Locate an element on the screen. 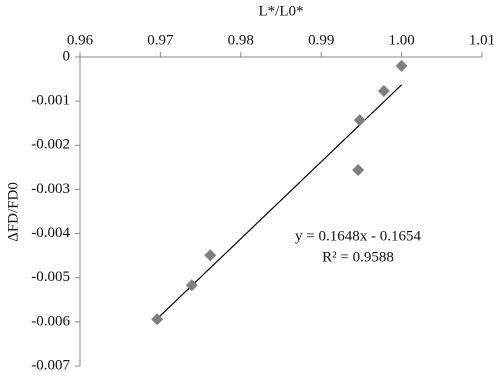 This screenshot has width=500, height=378. y-axis-title: ΔFD/FD0 is located at coordinates (13, 212).